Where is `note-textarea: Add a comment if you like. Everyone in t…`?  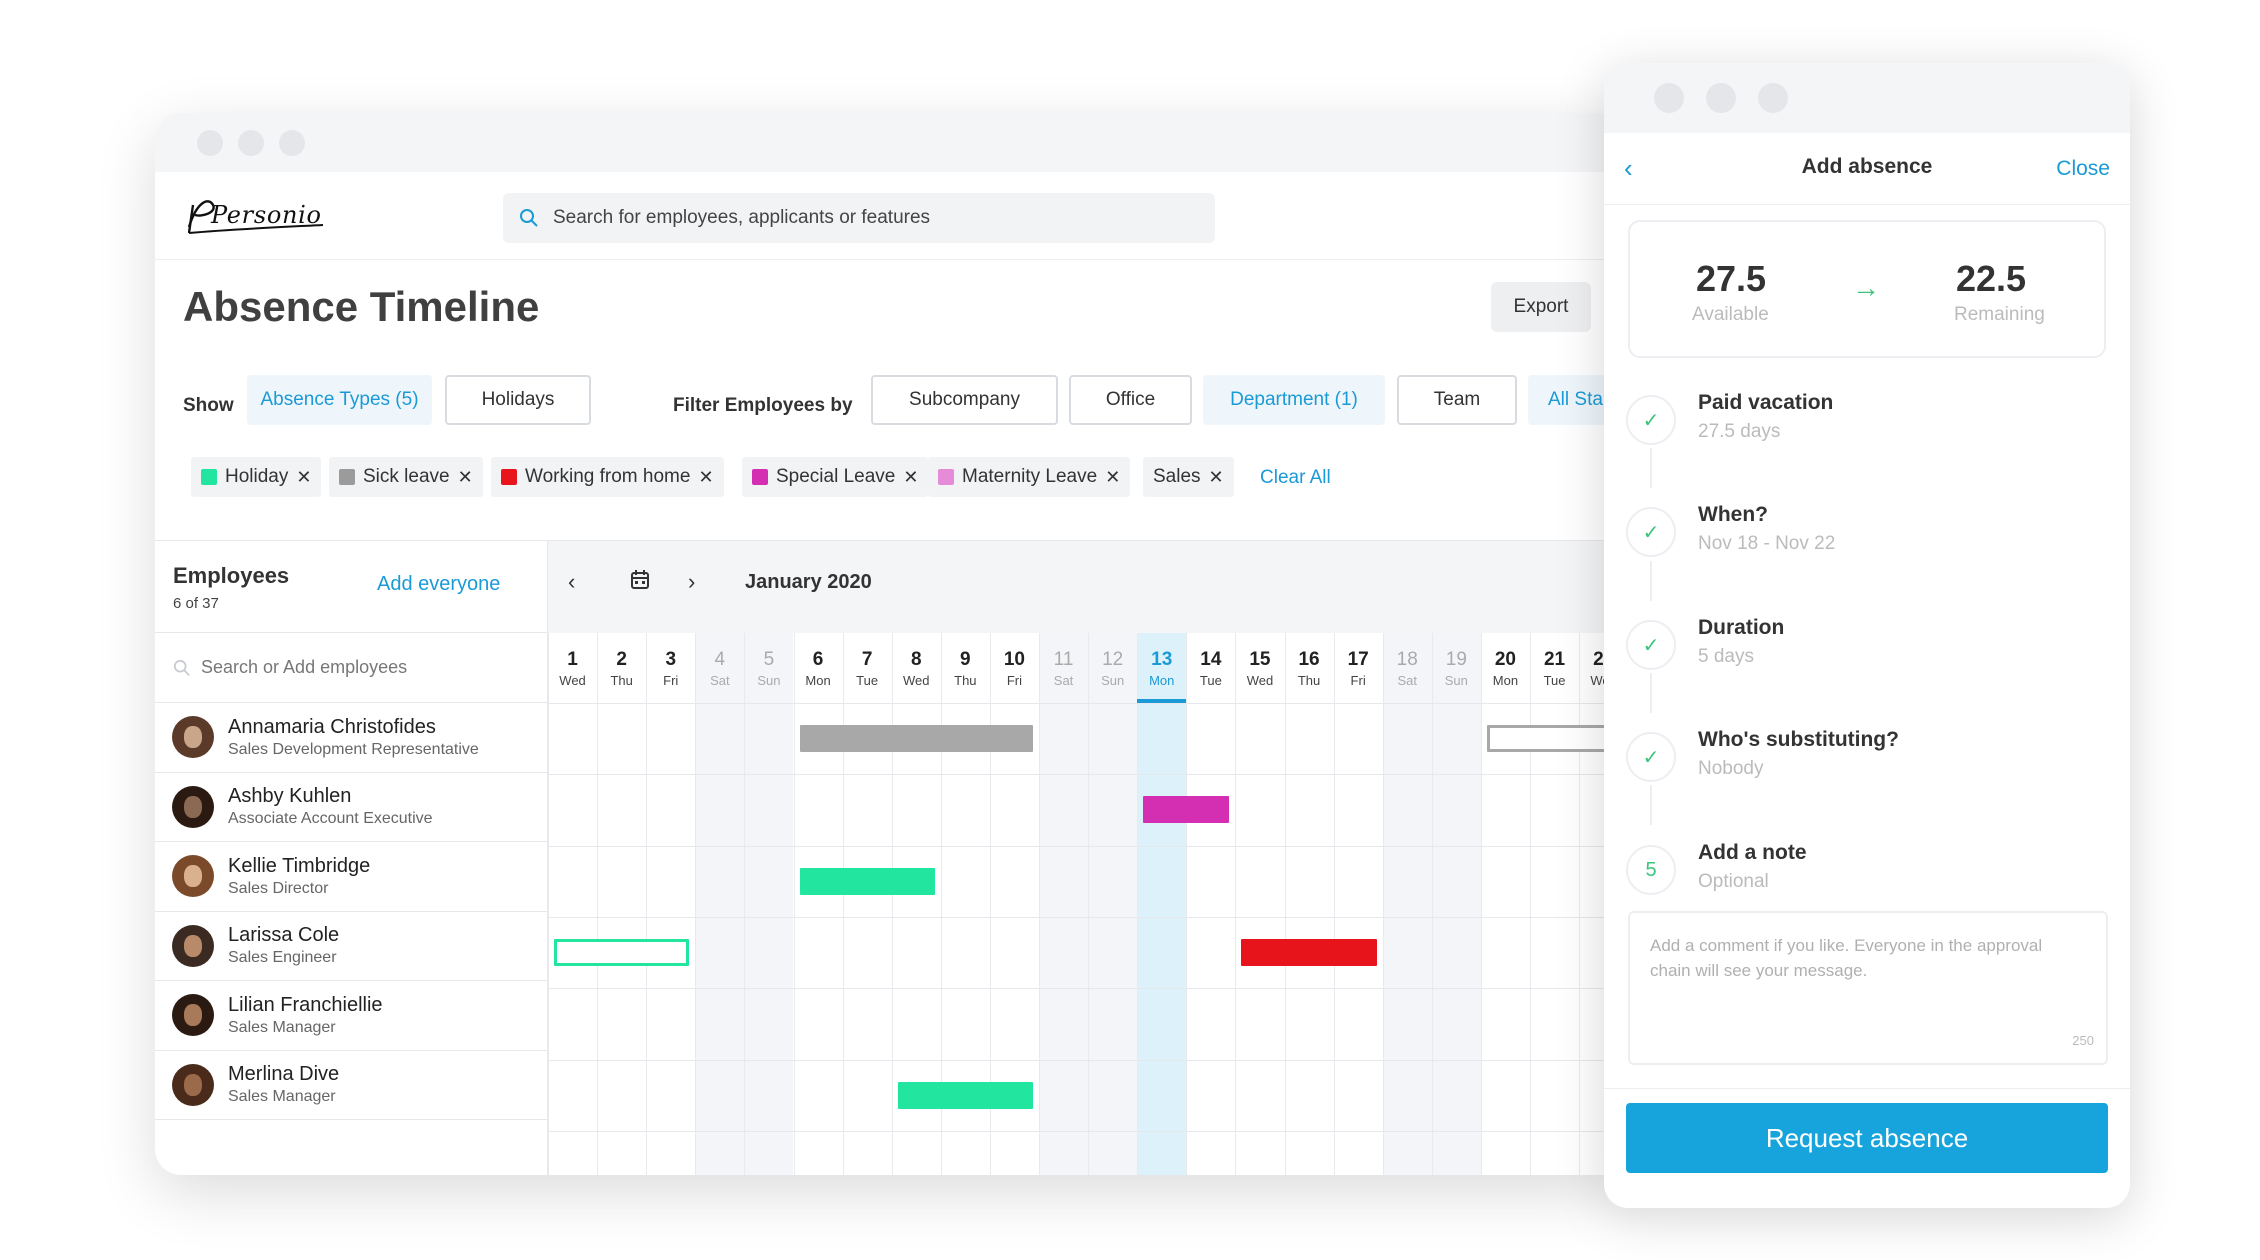
note-textarea: Add a comment if you like. Everyone in t… is located at coordinates (1868, 988).